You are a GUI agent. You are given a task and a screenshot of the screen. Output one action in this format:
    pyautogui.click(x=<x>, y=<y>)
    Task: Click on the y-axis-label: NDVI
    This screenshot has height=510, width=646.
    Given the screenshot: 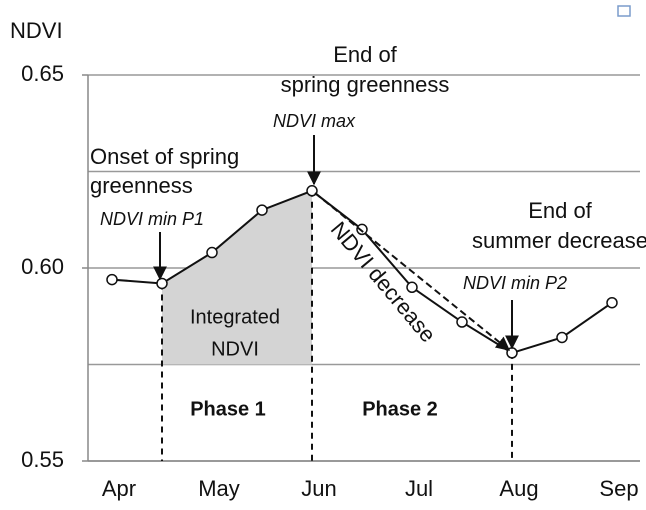 What is the action you would take?
    pyautogui.click(x=36, y=30)
    